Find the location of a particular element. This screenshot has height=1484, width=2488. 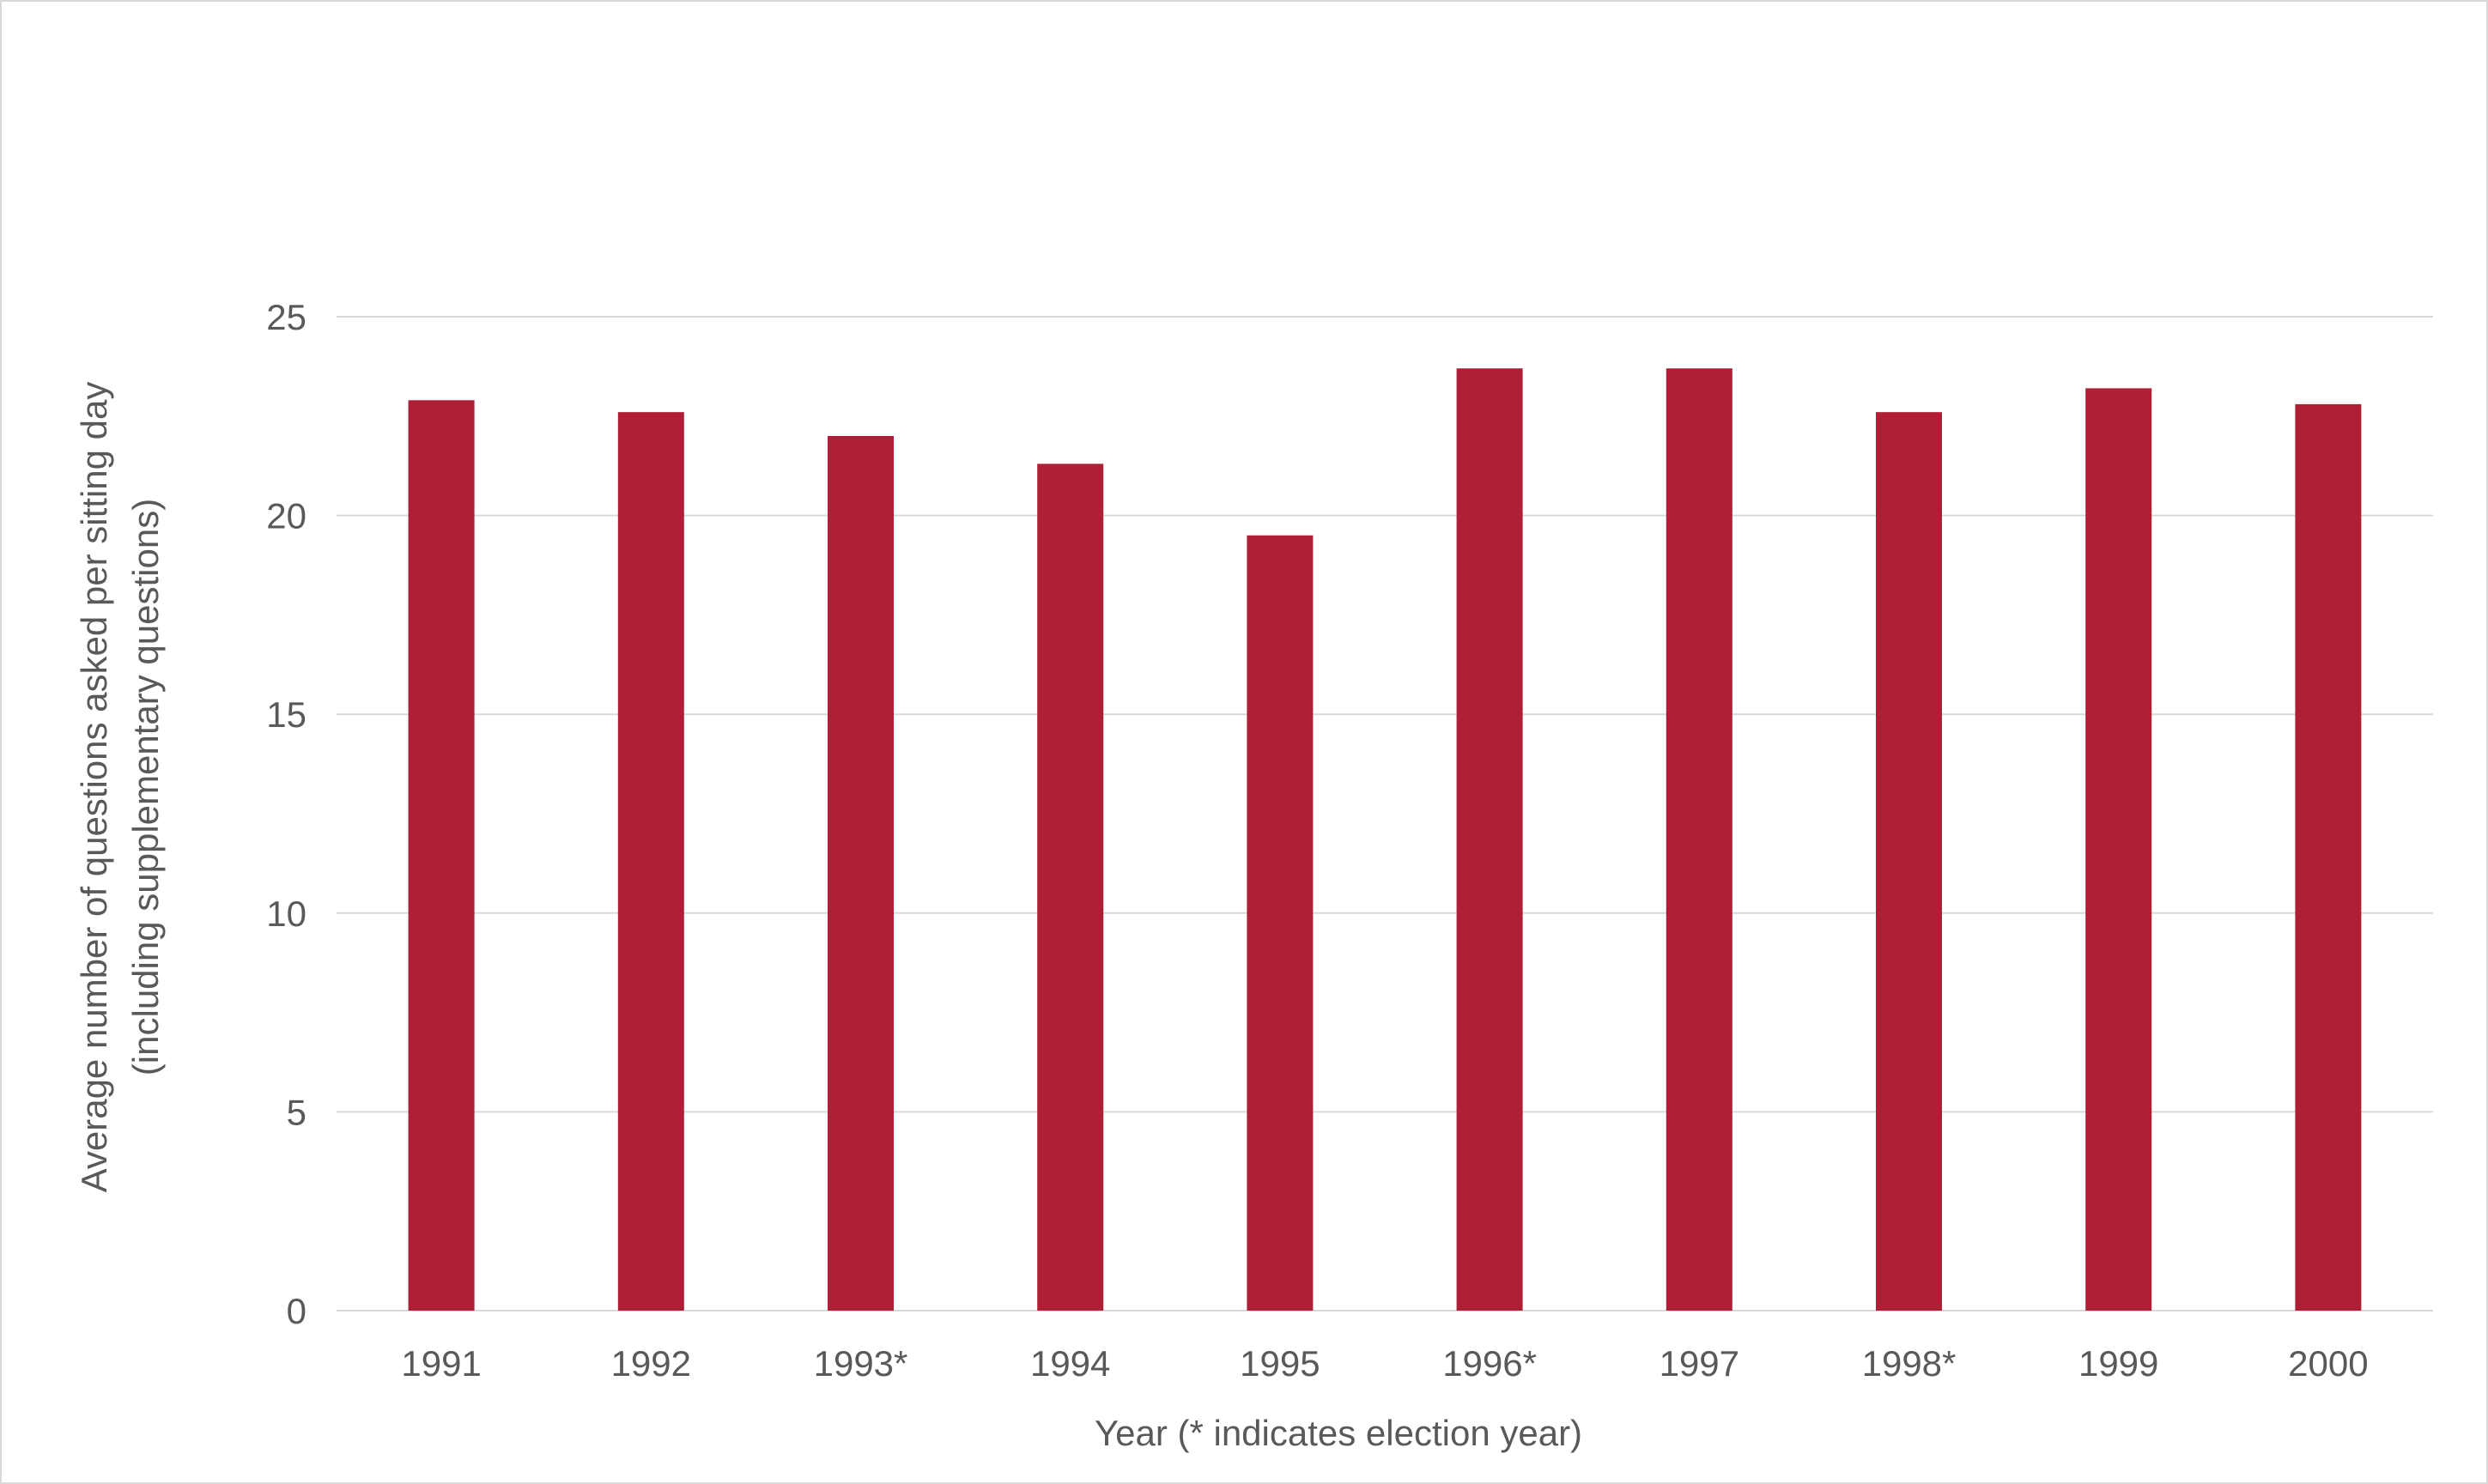

y-axis-title-line-2: (including supplementary questions) is located at coordinates (146, 787).